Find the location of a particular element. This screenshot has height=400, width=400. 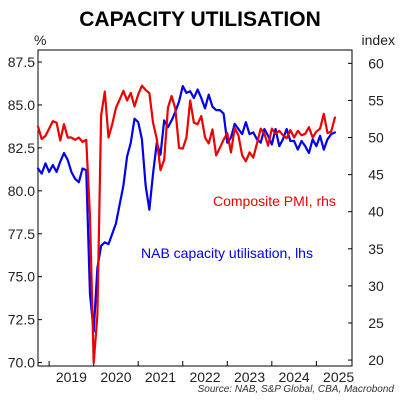

x-tick-label: 2023 is located at coordinates (249, 377).